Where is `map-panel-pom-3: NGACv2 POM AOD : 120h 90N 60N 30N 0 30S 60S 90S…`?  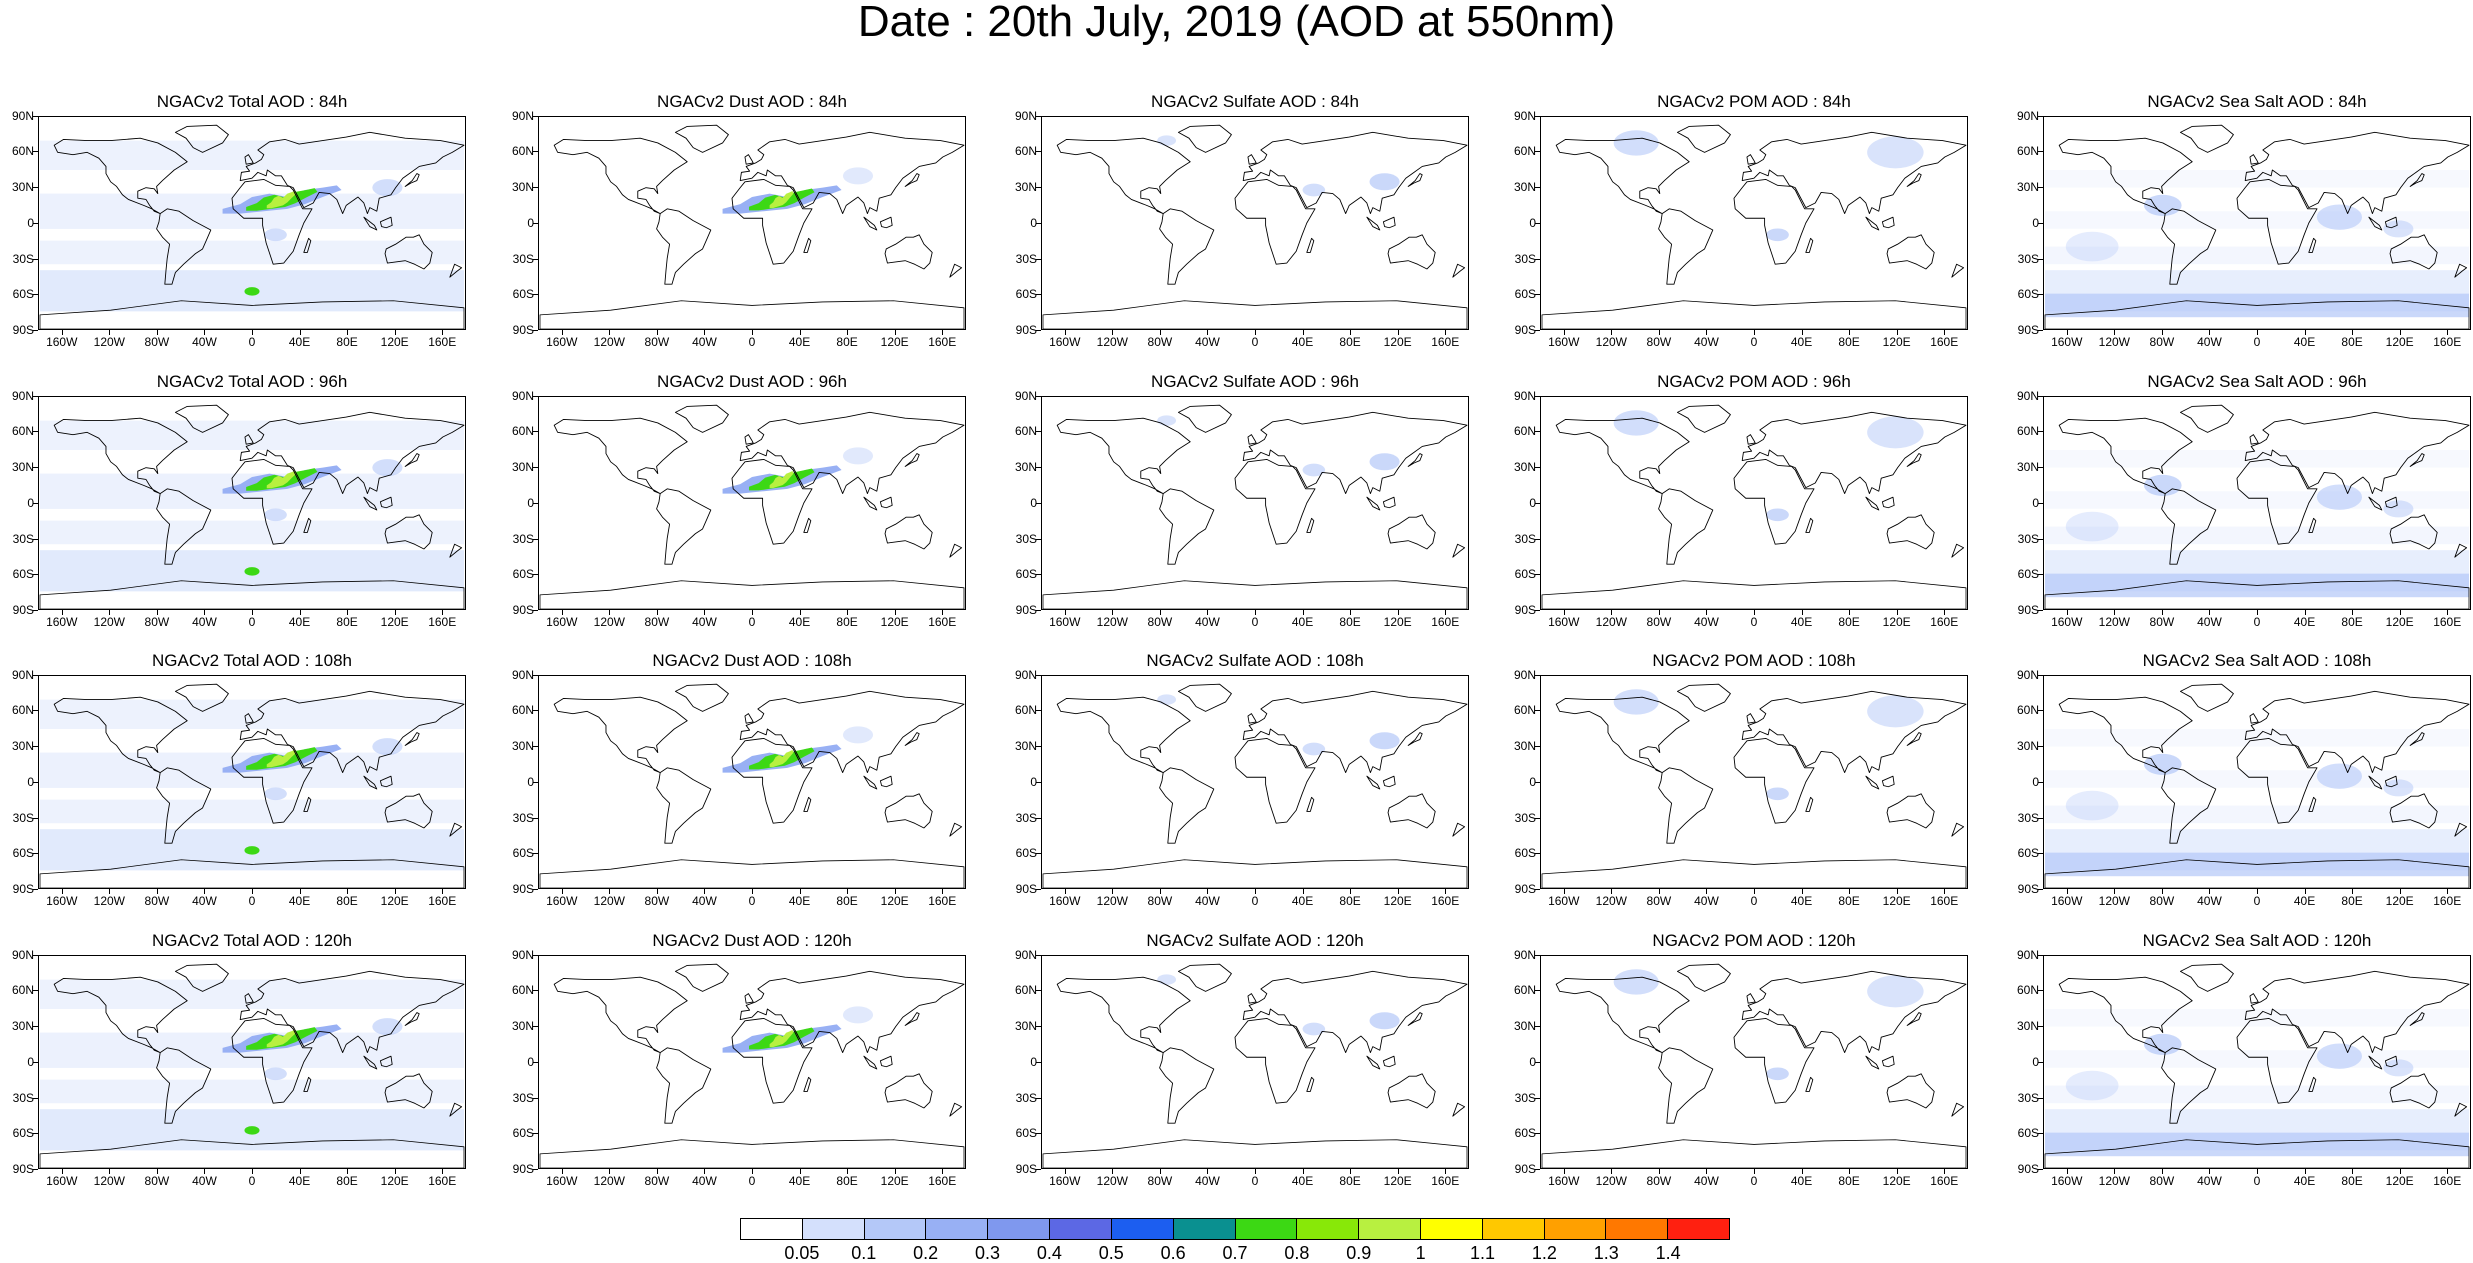
map-panel-pom-3: NGACv2 POM AOD : 120h 90N 60N 30N 0 30S 60S 90S… is located at coordinates (1737, 1061).